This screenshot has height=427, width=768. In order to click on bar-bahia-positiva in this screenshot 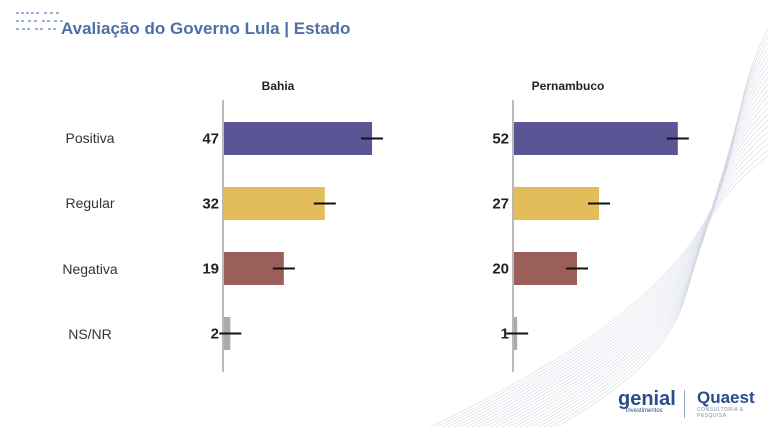, I will do `click(298, 138)`.